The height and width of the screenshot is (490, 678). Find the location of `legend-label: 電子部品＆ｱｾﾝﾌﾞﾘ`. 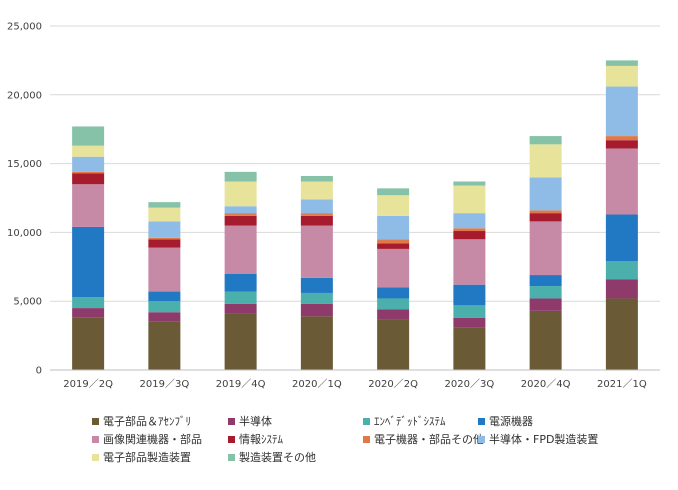

legend-label: 電子部品＆ｱｾﾝﾌﾞﾘ is located at coordinates (147, 421).